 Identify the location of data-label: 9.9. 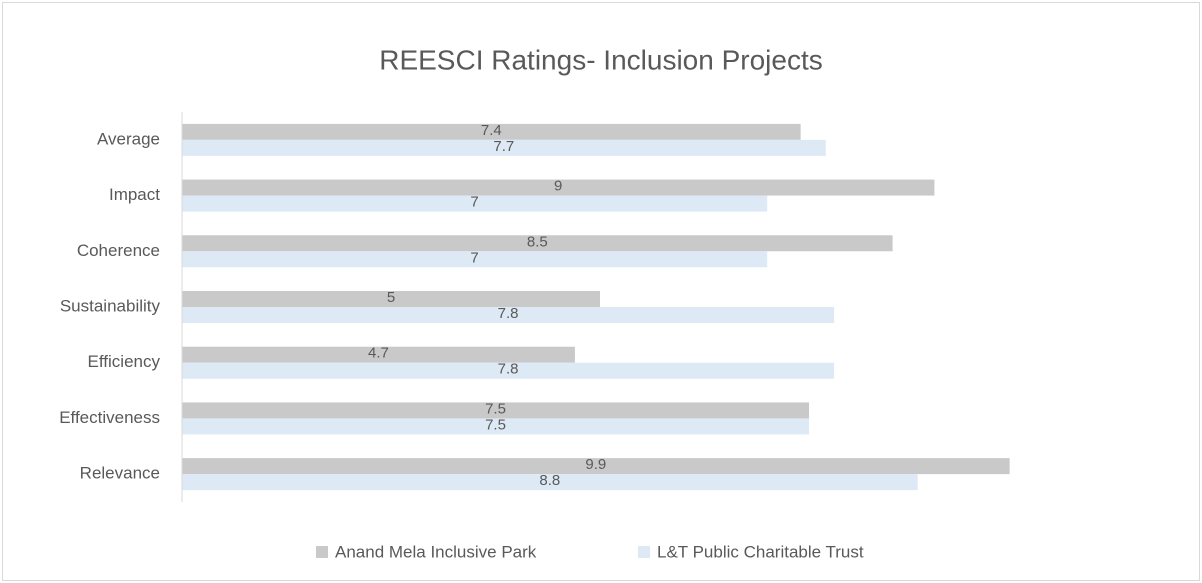
(595, 464).